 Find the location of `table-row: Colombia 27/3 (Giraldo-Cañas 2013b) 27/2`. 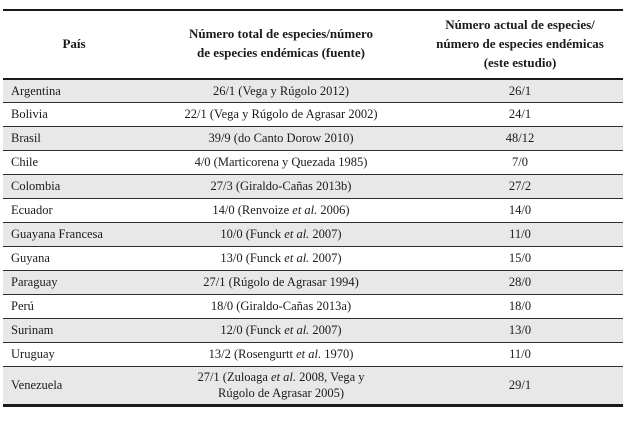

table-row: Colombia 27/3 (Giraldo-Cañas 2013b) 27/2 is located at coordinates (313, 186).